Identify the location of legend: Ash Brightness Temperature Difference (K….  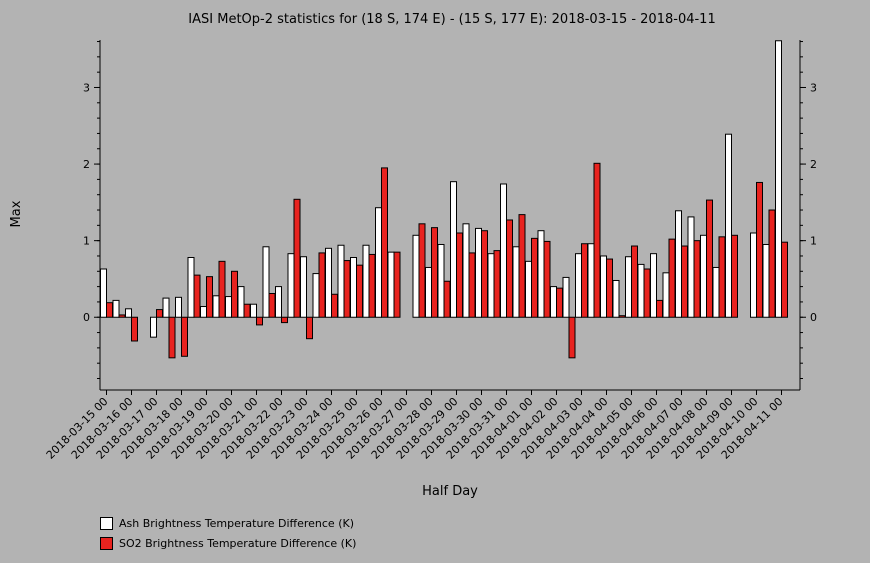
(228, 533).